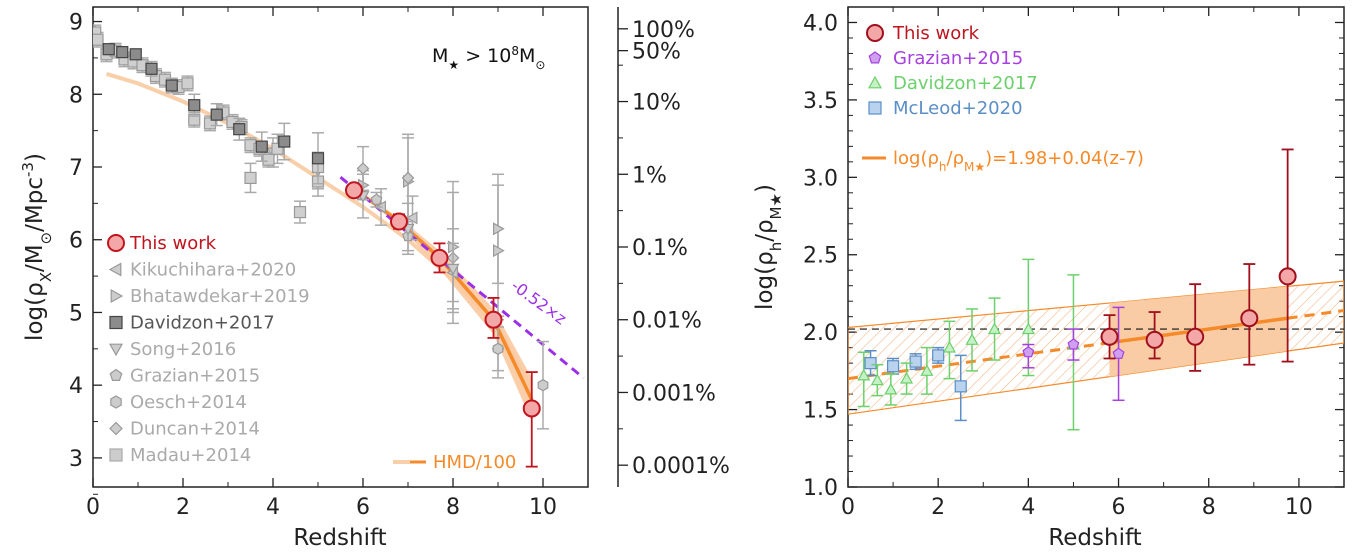  What do you see at coordinates (915, 384) in the screenshot?
I see `series-mcleod-2020` at bounding box center [915, 384].